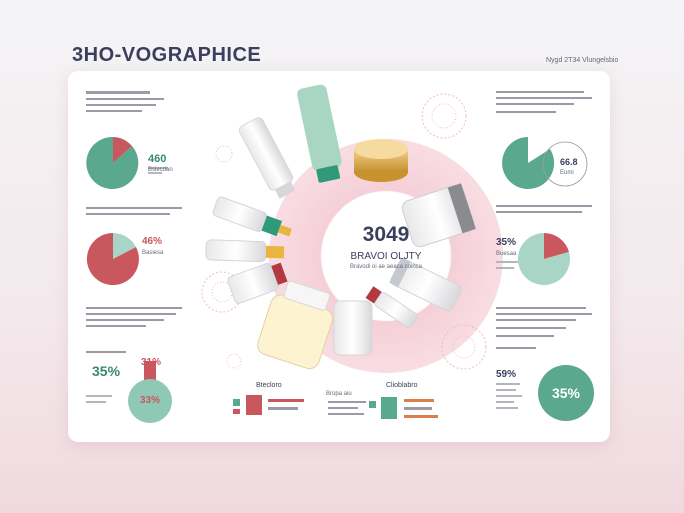 The image size is (684, 513). What do you see at coordinates (386, 267) in the screenshot?
I see `center-caption: Bravodi oi ae aeaca coinca` at bounding box center [386, 267].